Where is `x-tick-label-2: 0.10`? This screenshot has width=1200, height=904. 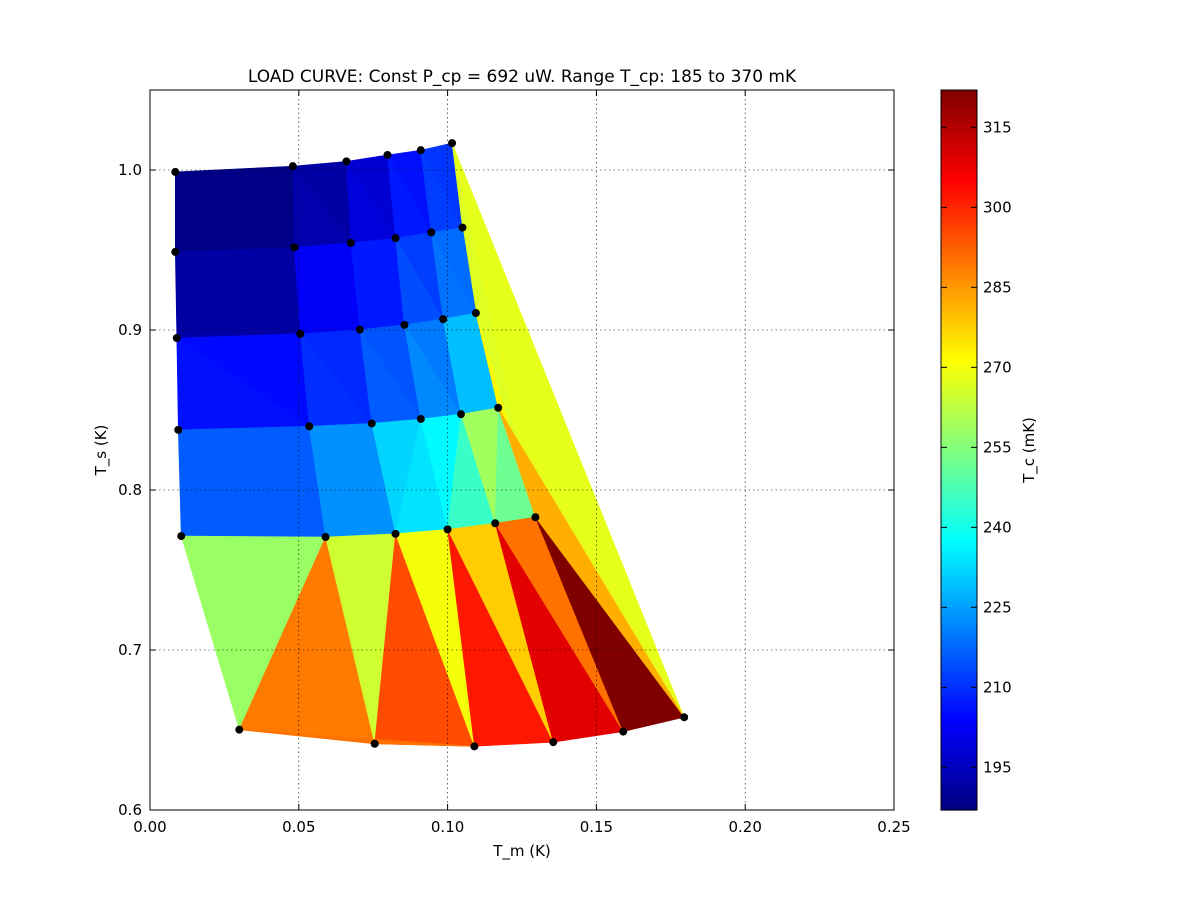 x-tick-label-2: 0.10 is located at coordinates (447, 827).